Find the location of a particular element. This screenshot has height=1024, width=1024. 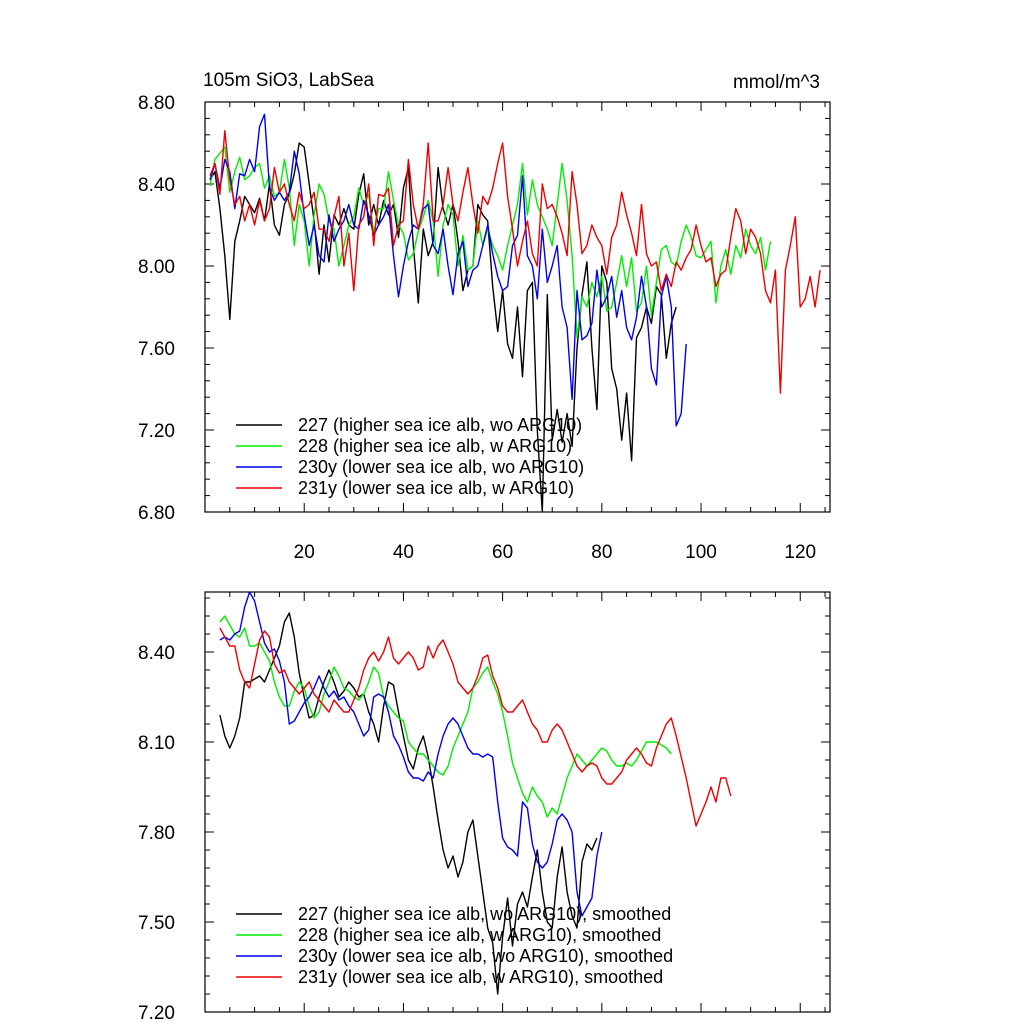

units-label: mmol/m^3 is located at coordinates (776, 82).